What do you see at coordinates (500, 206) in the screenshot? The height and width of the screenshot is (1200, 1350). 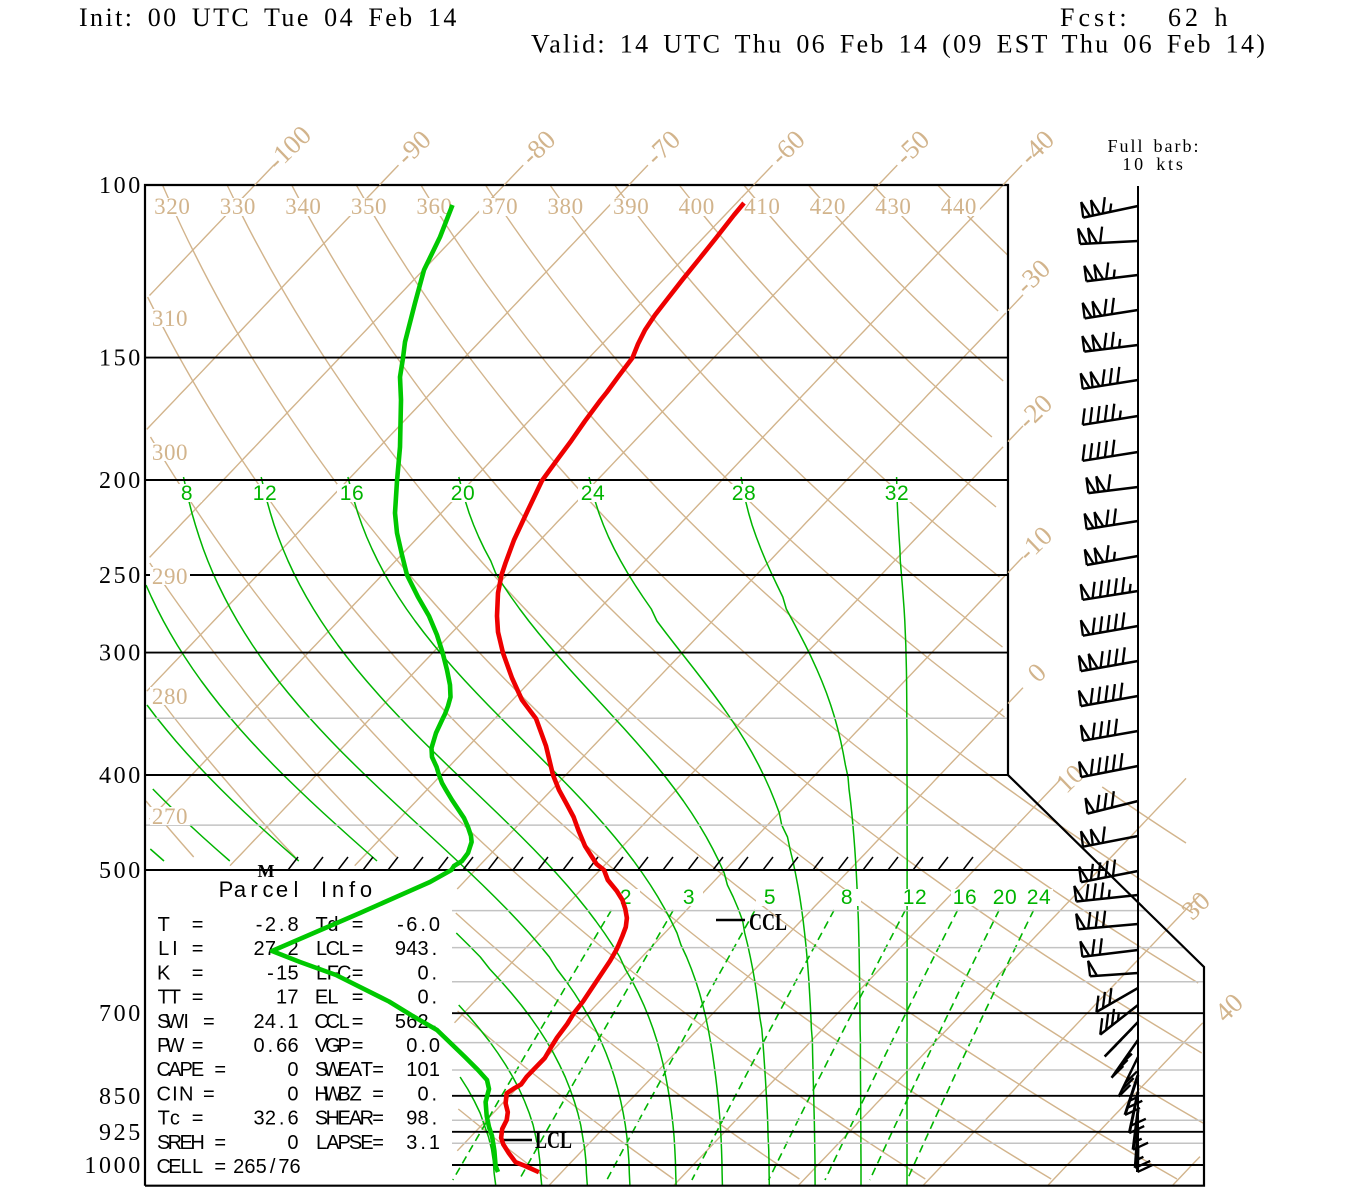 I see `svg-text: 370` at bounding box center [500, 206].